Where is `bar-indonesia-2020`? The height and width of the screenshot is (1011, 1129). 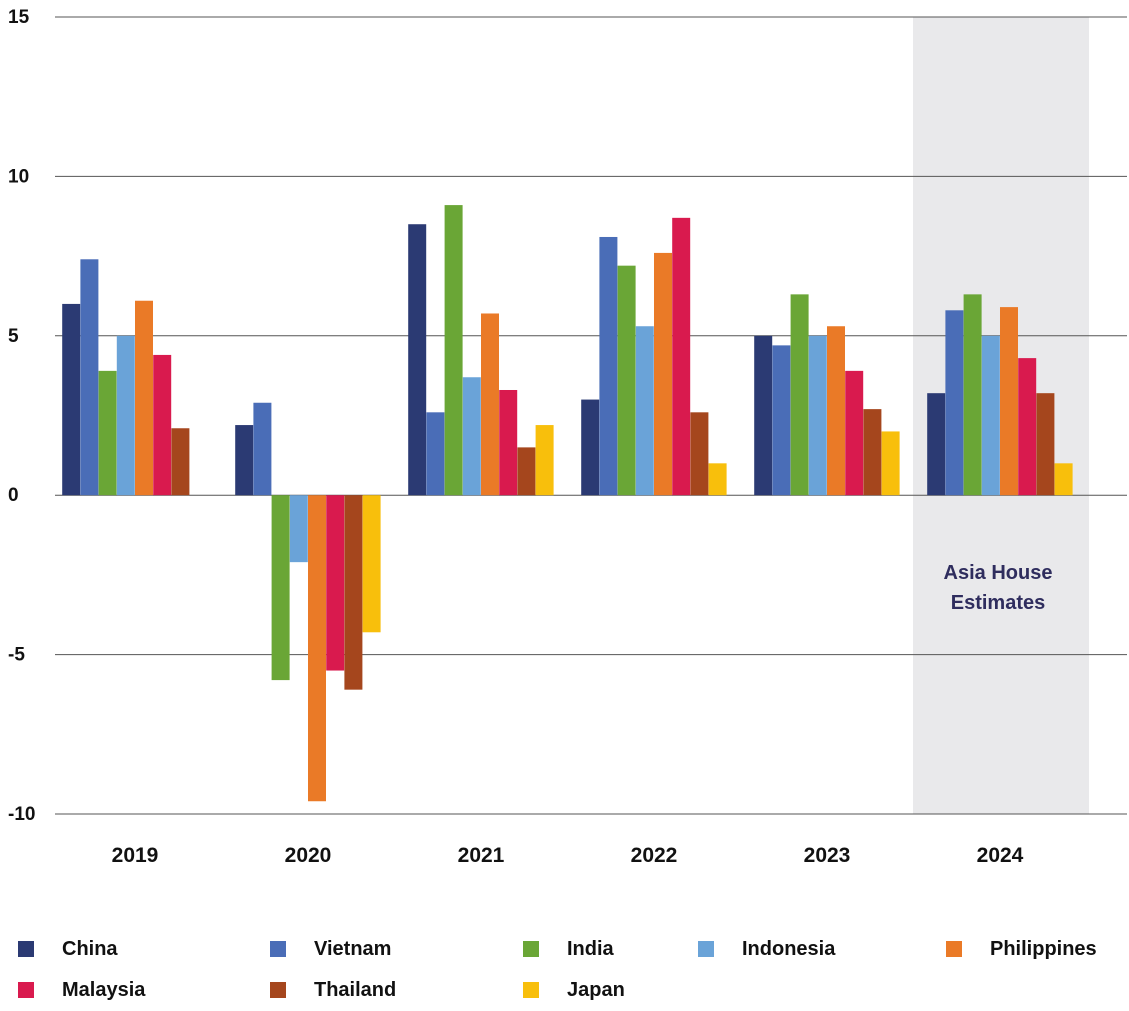
bar-indonesia-2020 is located at coordinates (298, 529).